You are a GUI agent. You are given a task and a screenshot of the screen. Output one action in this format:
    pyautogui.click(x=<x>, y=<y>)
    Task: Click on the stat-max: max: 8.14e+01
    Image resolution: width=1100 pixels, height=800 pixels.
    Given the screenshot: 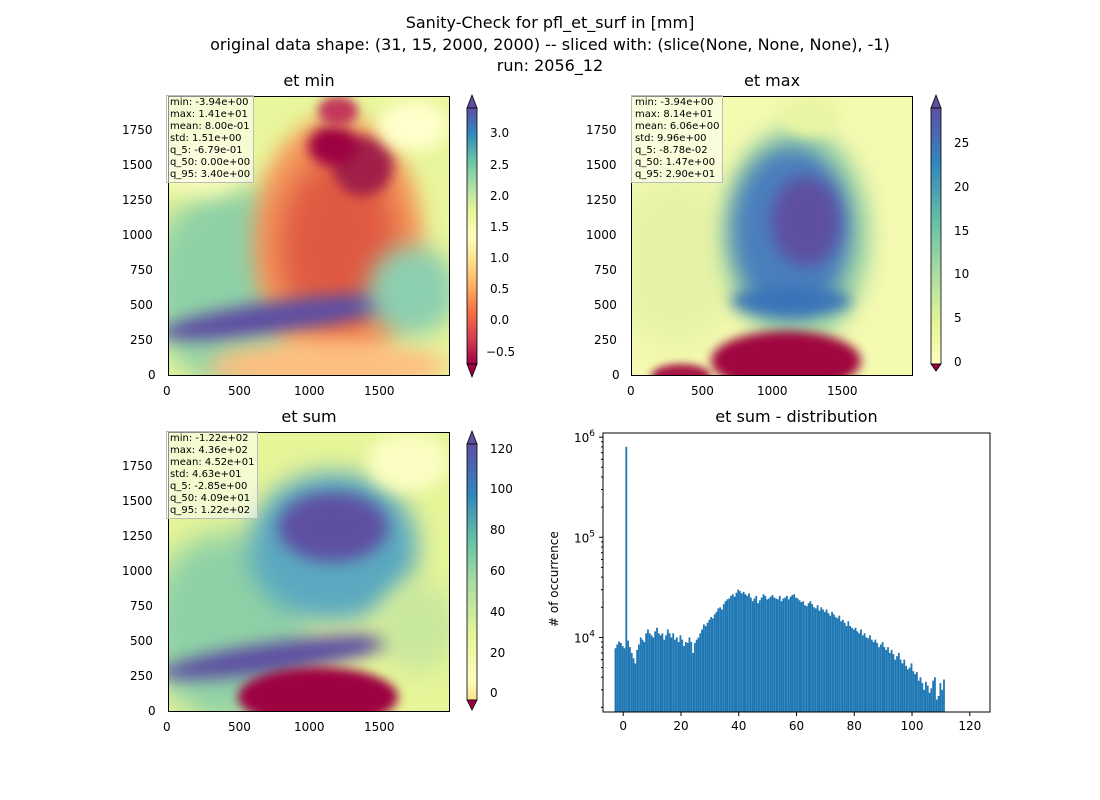 What is the action you would take?
    pyautogui.click(x=674, y=114)
    